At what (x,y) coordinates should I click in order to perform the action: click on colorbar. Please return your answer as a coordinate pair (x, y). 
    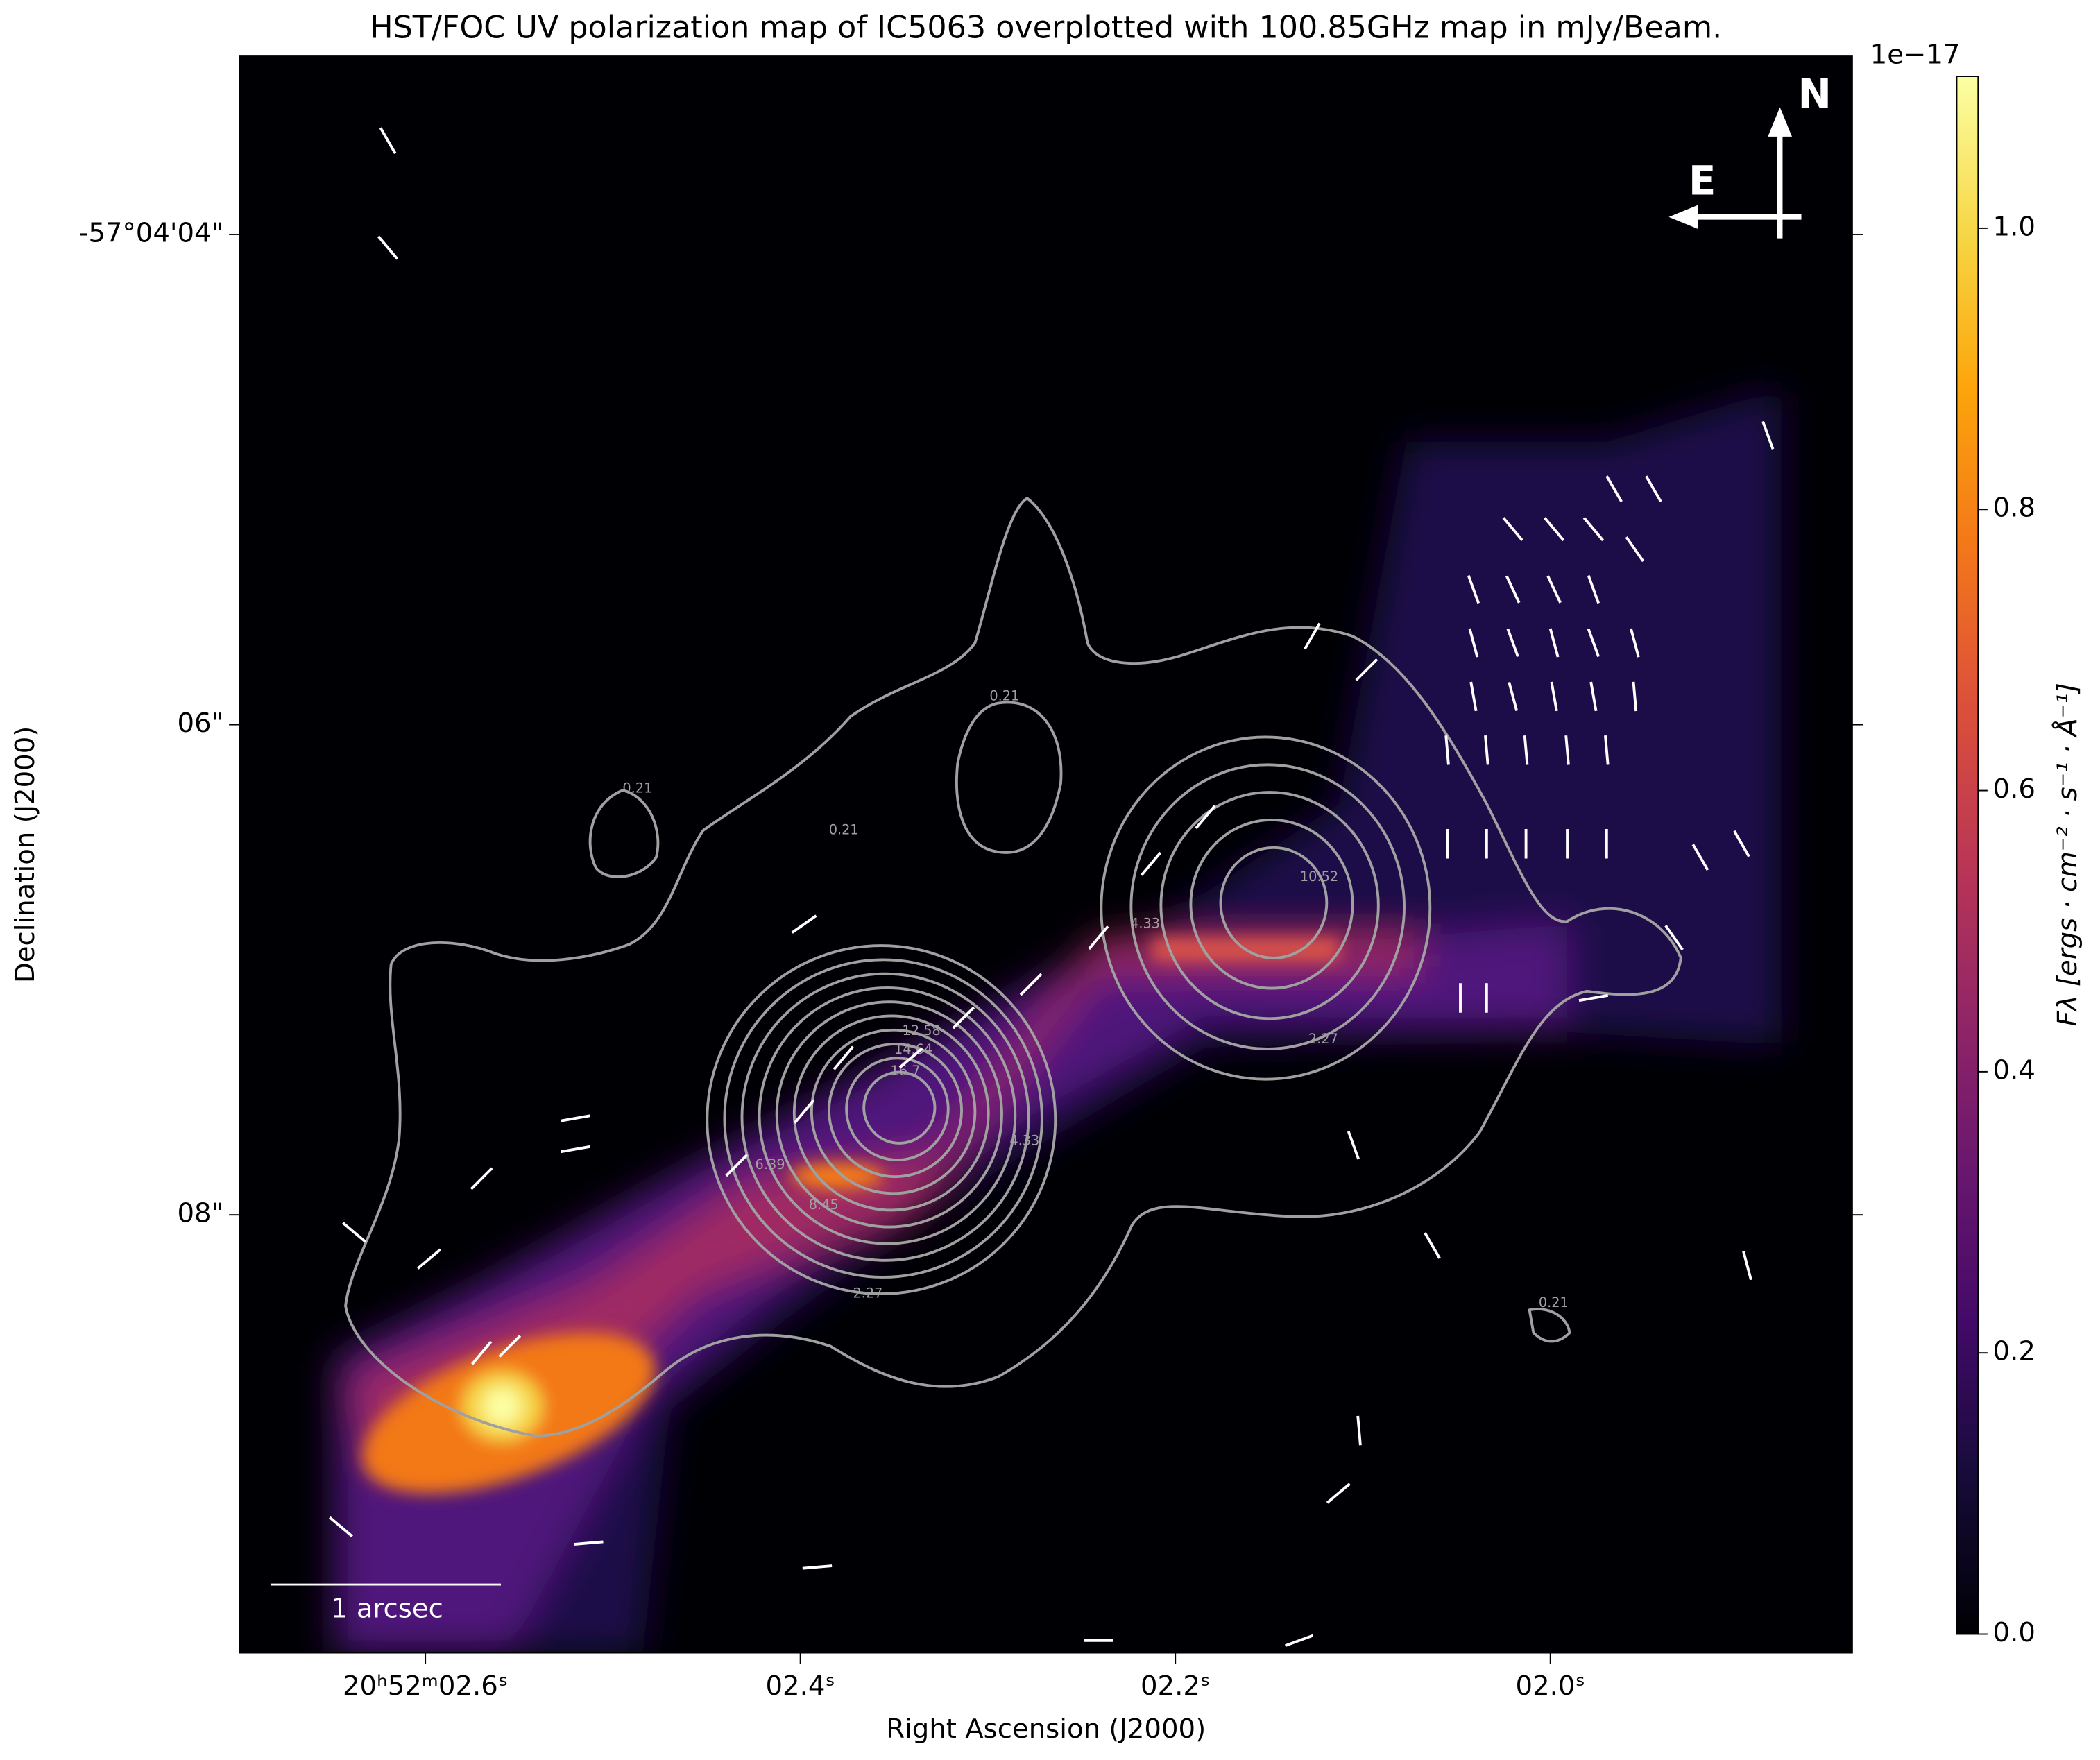
    Looking at the image, I should click on (1968, 855).